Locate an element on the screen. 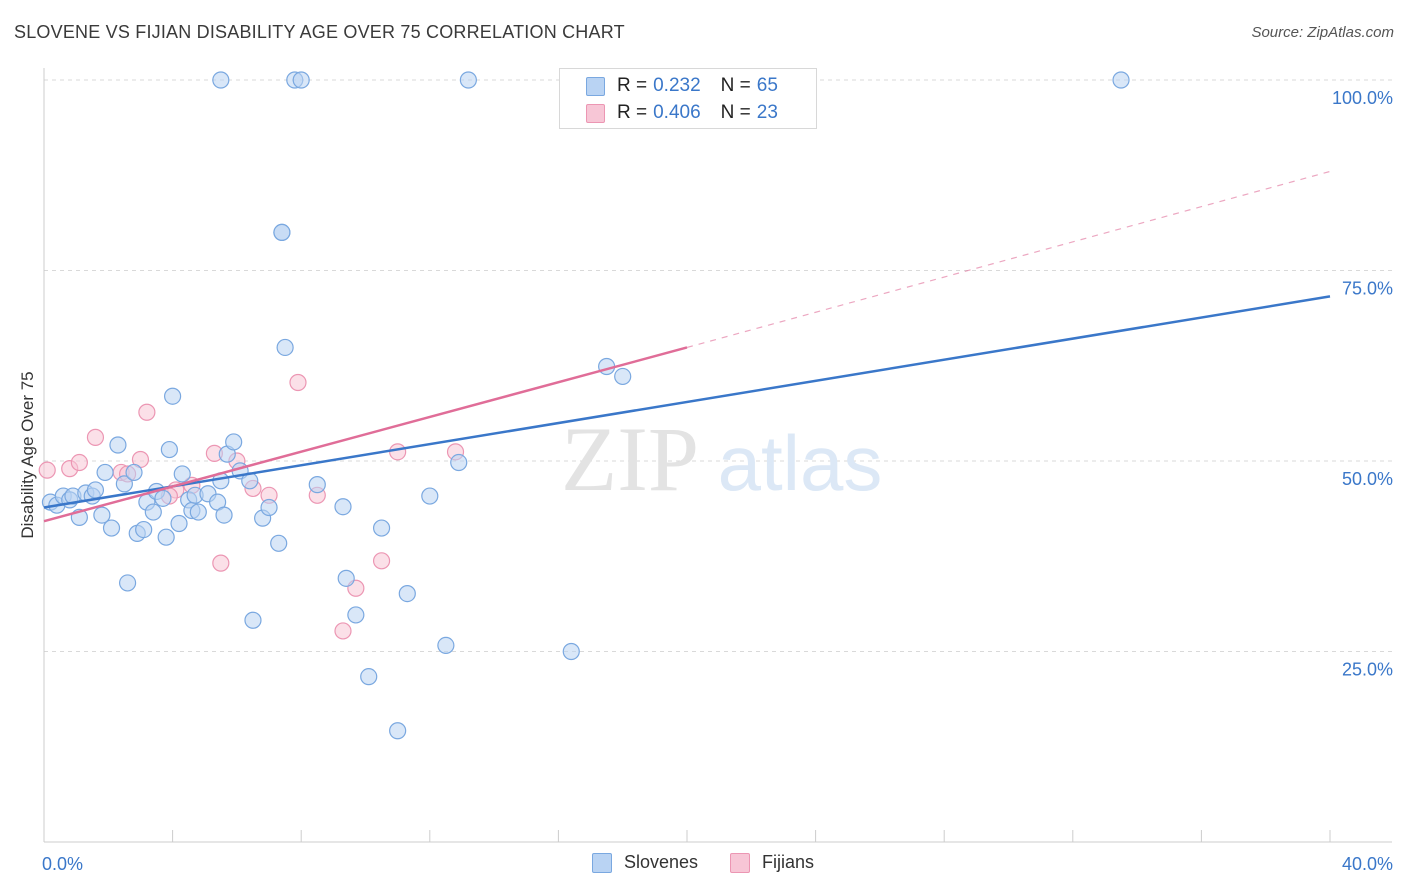 This screenshot has width=1406, height=892. series-legend: Slovenes Fijians is located at coordinates (703, 862).